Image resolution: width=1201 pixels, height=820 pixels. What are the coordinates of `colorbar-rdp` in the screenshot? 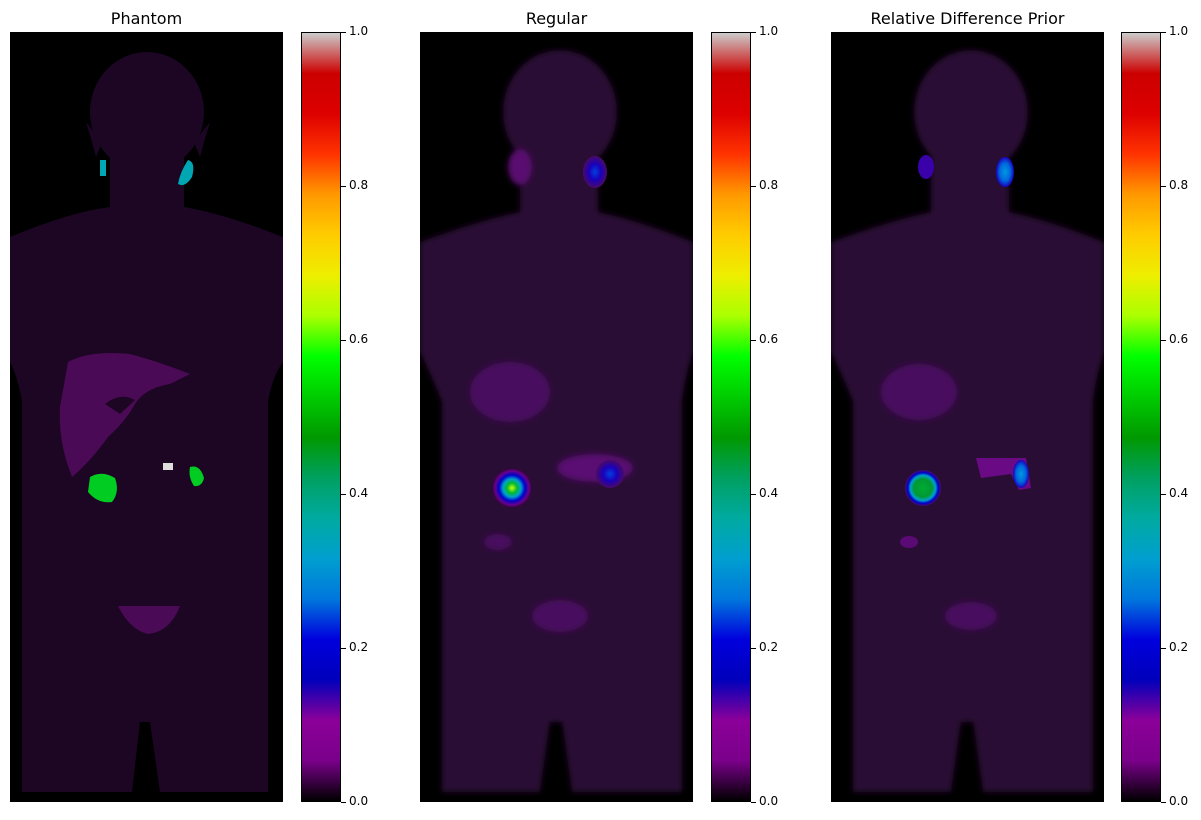 It's located at (1141, 417).